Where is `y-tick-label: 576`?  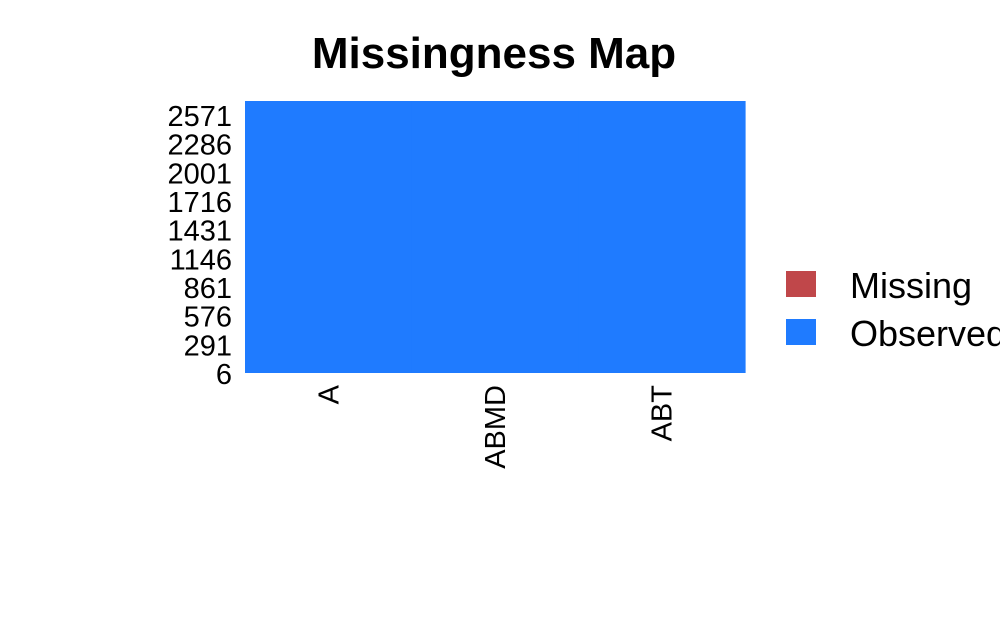
y-tick-label: 576 is located at coordinates (208, 318).